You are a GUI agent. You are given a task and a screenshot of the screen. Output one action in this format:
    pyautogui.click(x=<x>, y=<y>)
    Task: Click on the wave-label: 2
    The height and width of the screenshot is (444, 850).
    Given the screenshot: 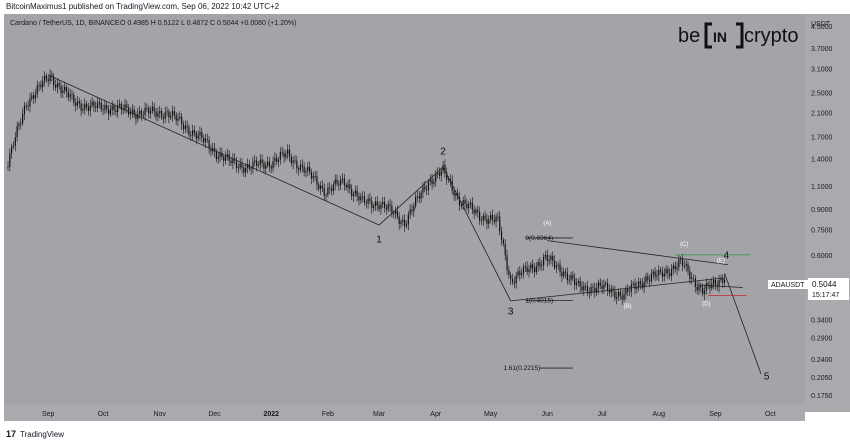 What is the action you would take?
    pyautogui.click(x=443, y=152)
    